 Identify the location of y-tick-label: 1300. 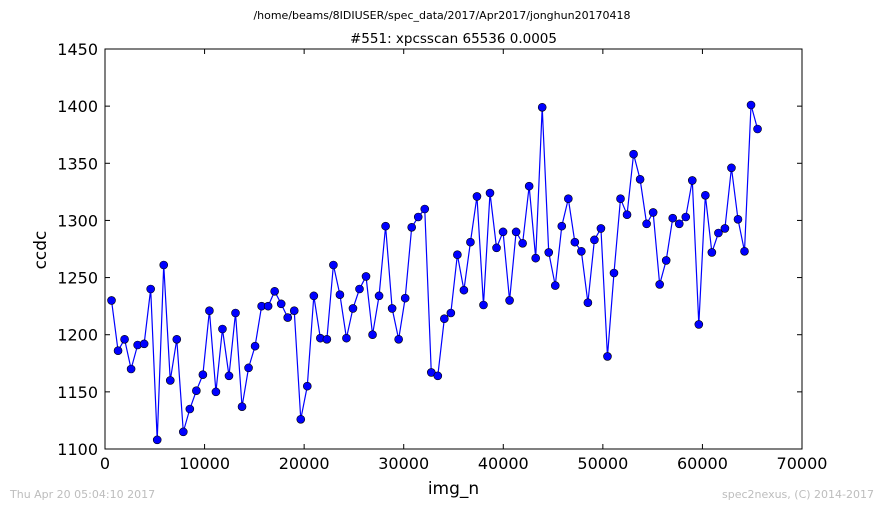
(77, 220).